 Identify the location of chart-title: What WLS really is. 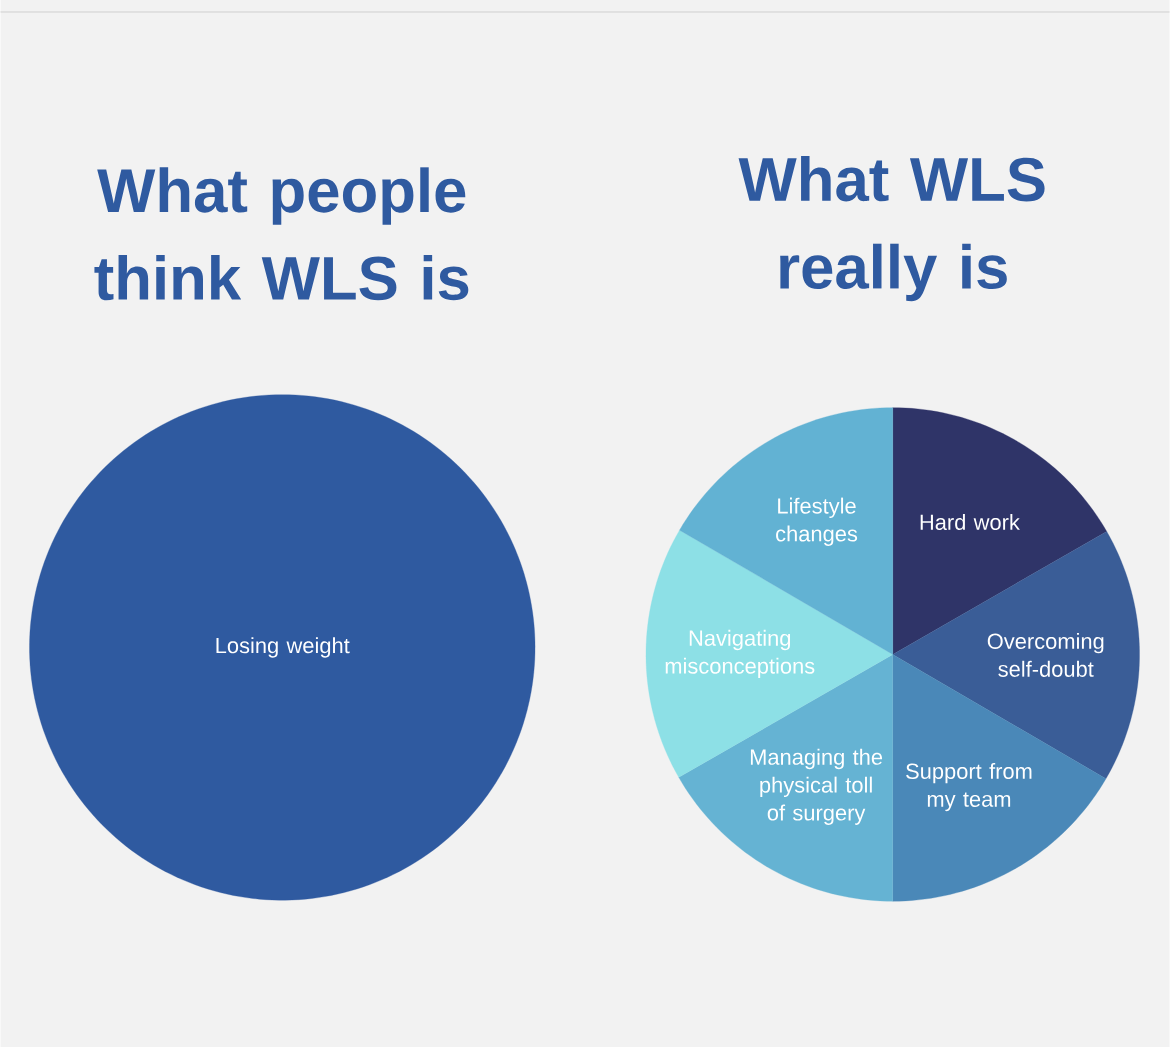
(891, 229).